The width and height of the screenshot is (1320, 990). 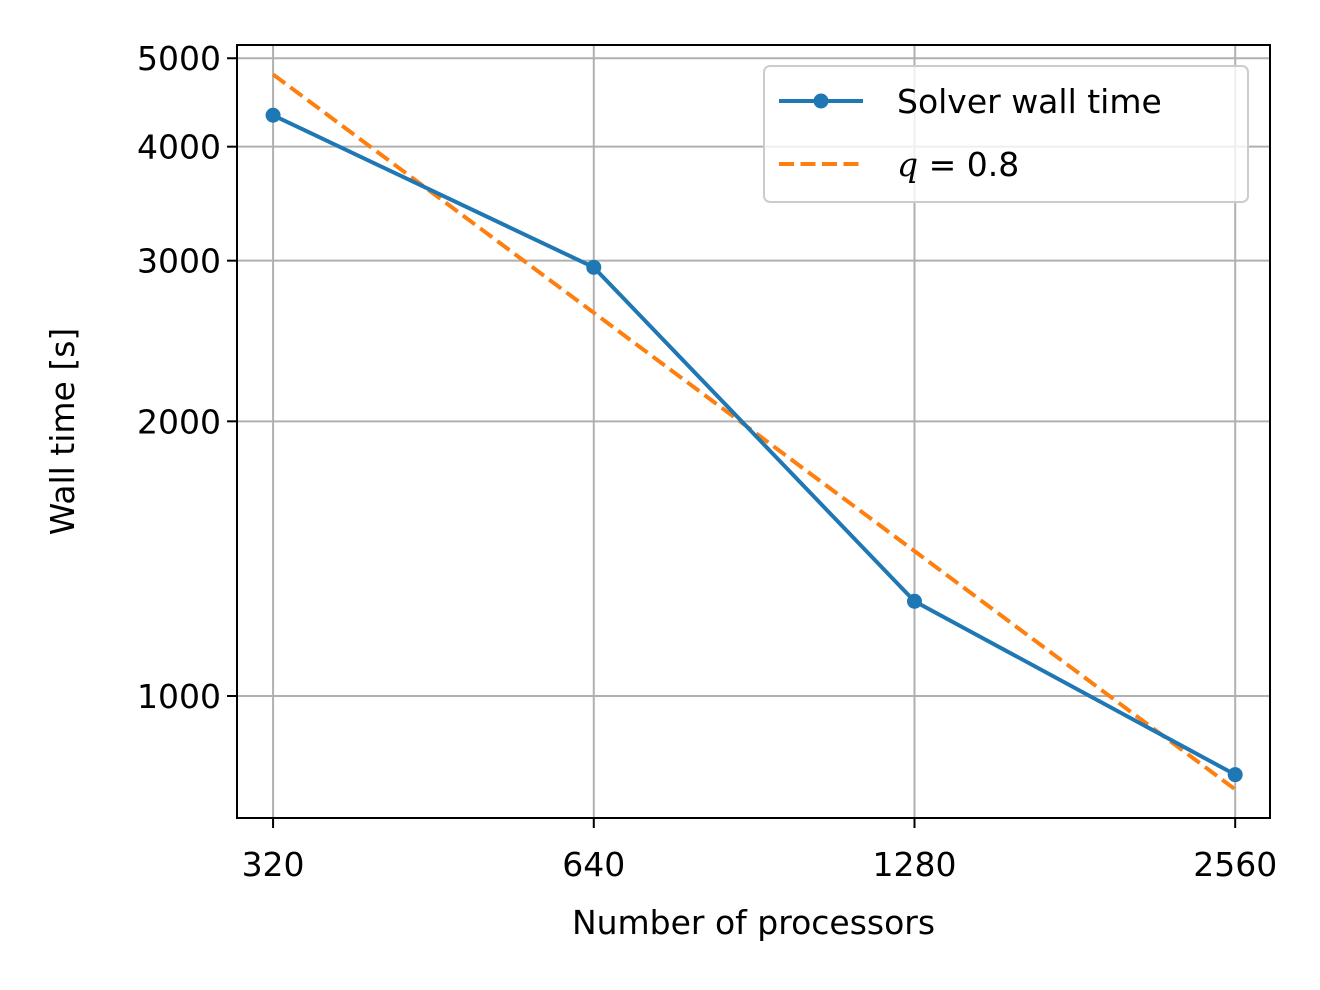 I want to click on legend-label-fit: q = 0.8, so click(x=958, y=164).